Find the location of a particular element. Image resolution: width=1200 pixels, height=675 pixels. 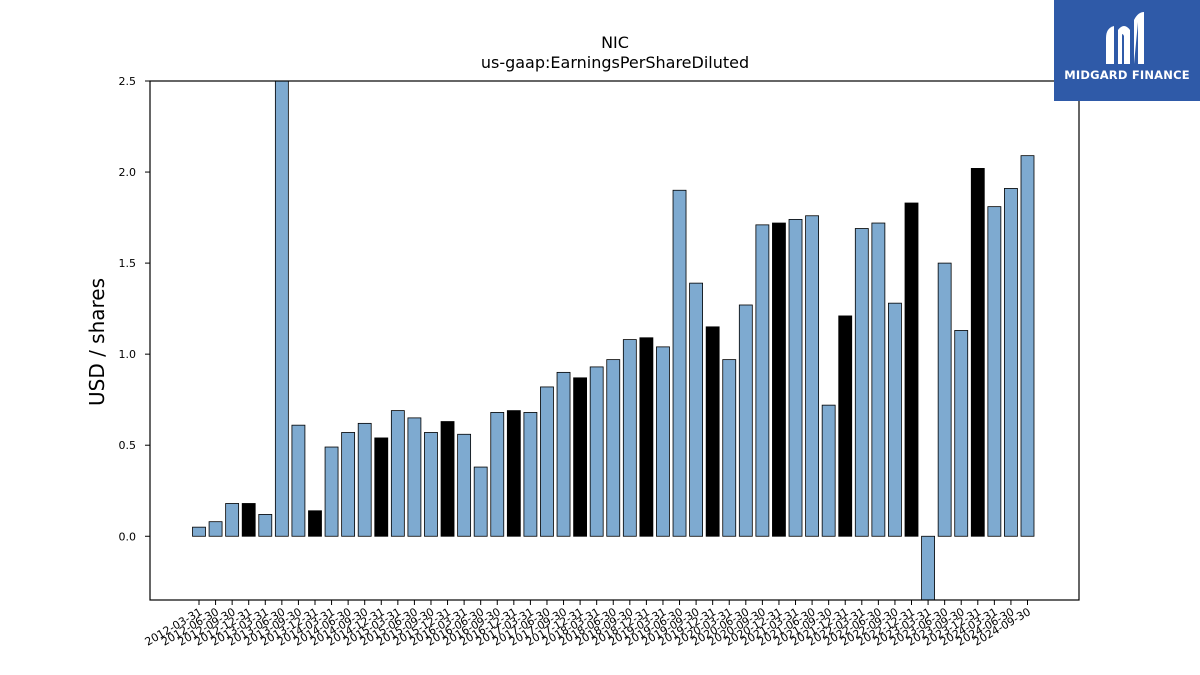

logo-text: MIDGARD FINANCE is located at coordinates (1127, 75).